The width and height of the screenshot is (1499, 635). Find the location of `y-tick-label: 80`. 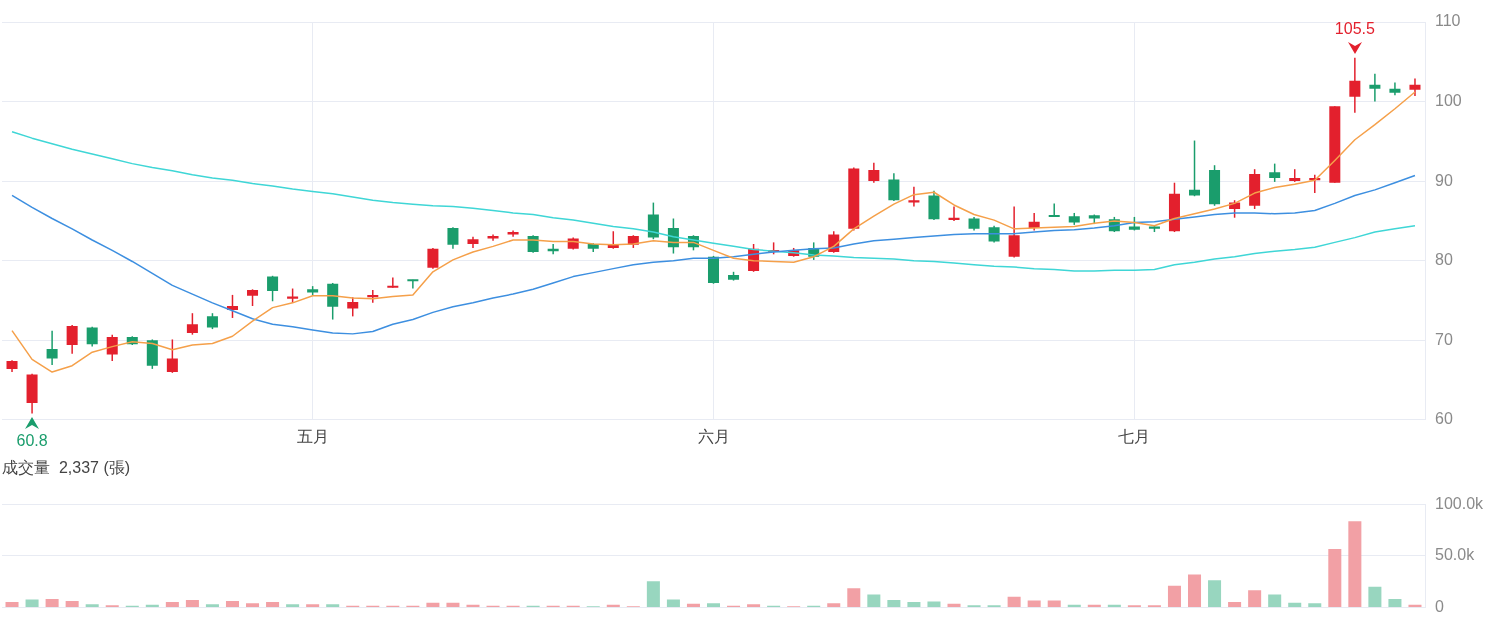

y-tick-label: 80 is located at coordinates (1444, 260).